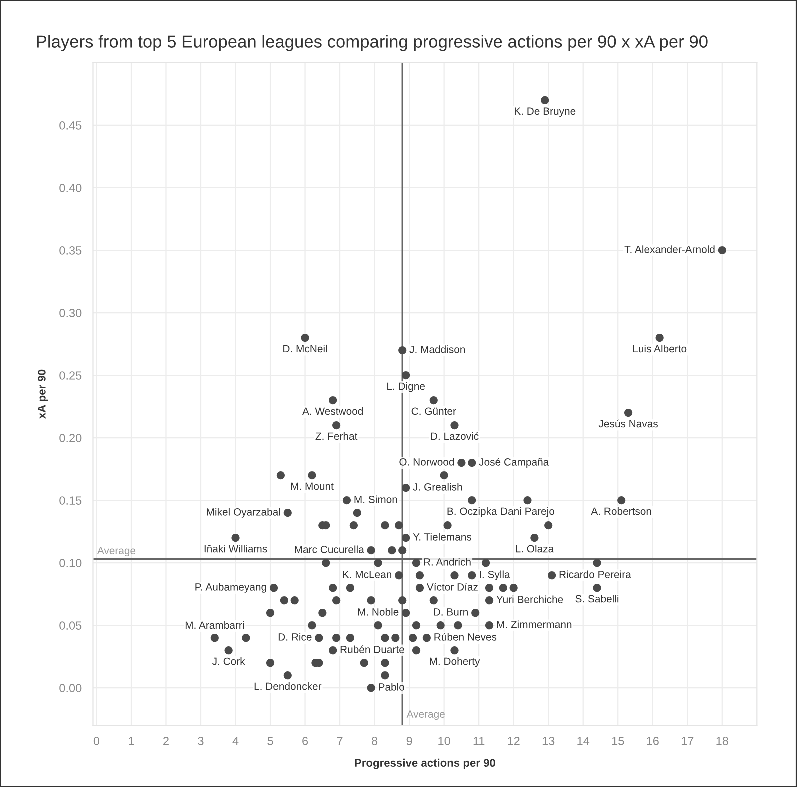 This screenshot has height=787, width=797. I want to click on annotation: T. Alexander-Arnold, so click(669, 250).